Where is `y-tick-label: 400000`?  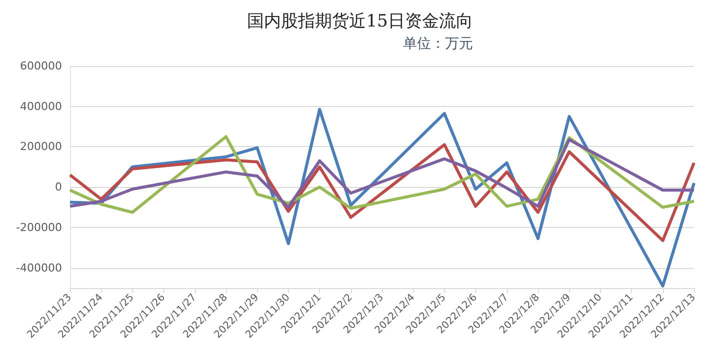 y-tick-label: 400000 is located at coordinates (41, 106).